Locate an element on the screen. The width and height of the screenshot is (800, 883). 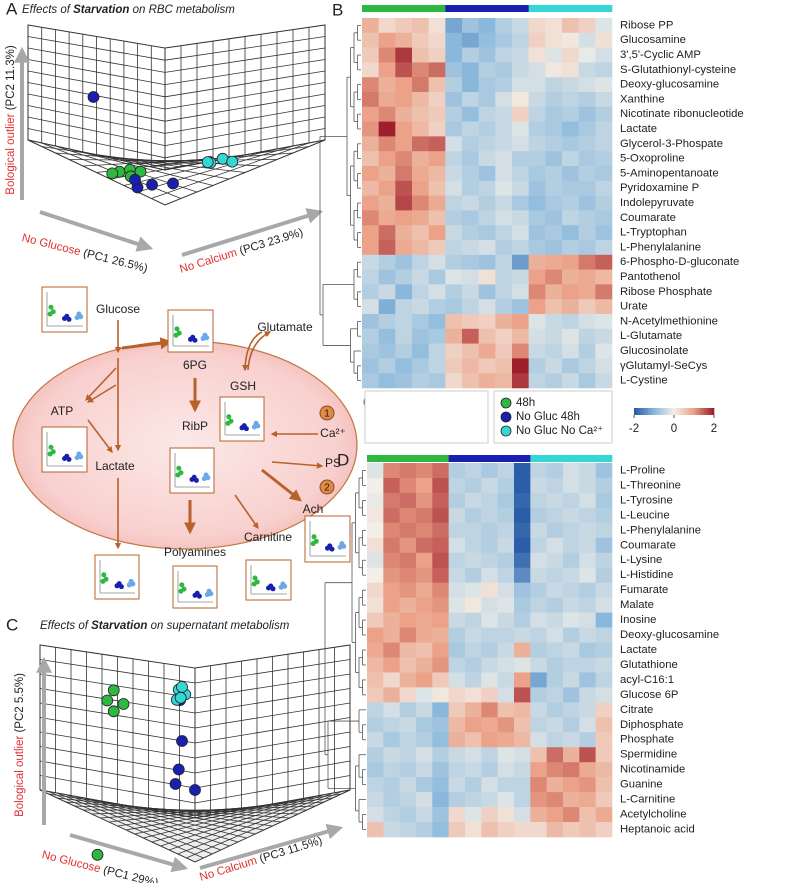
pca-grid is located at coordinates (96, 119).